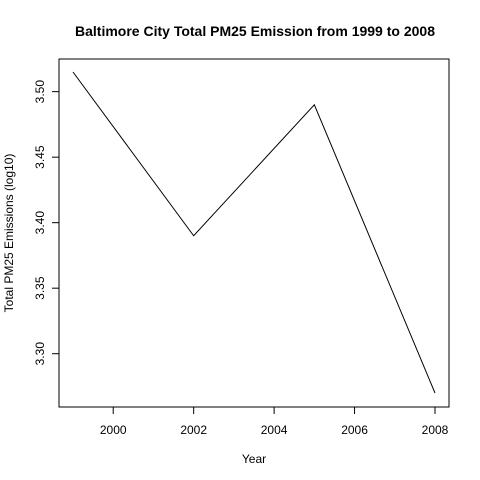 This screenshot has width=480, height=480. I want to click on x-tick-label: 2004, so click(274, 430).